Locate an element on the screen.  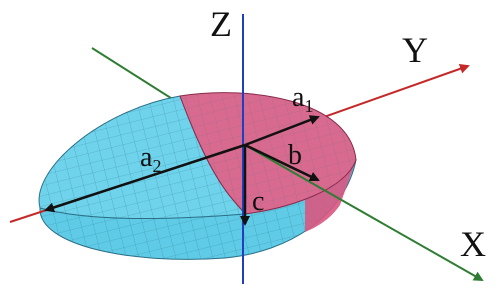
label-c: c is located at coordinates (258, 201).